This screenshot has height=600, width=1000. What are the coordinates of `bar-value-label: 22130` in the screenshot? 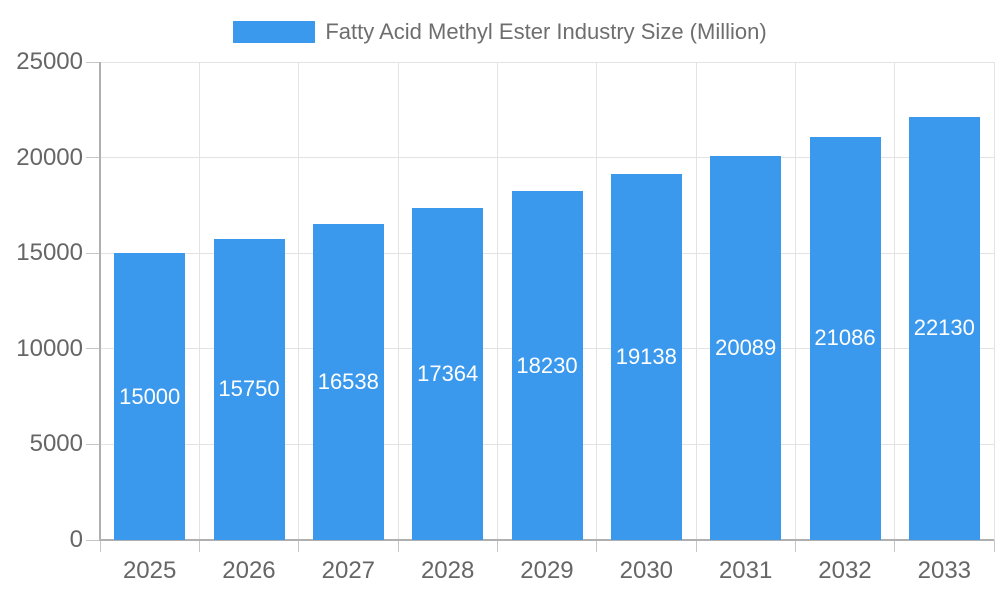 It's located at (944, 328).